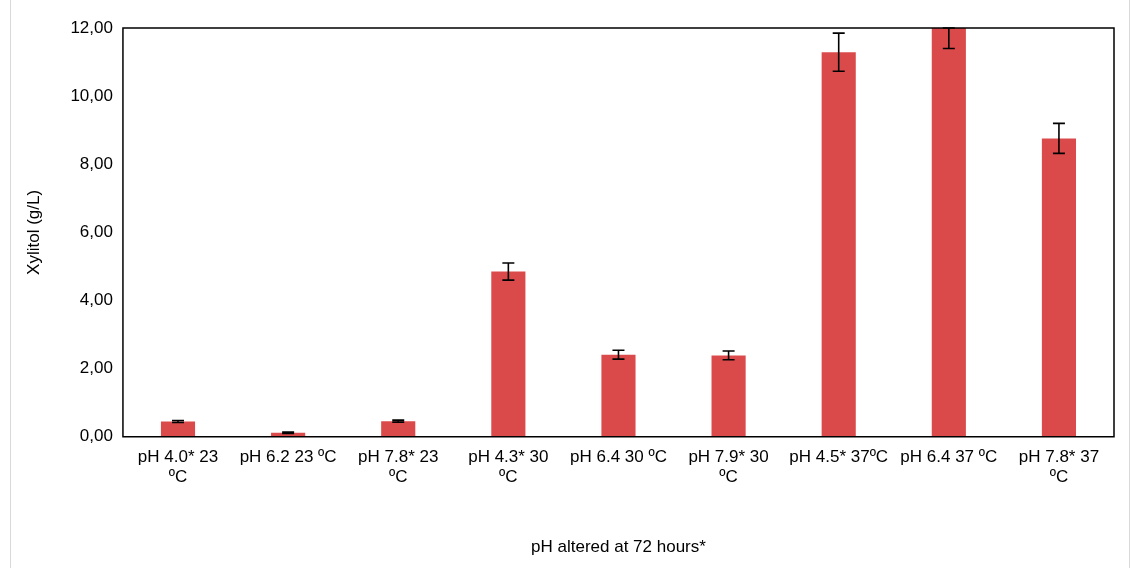 The image size is (1130, 568). Describe the element at coordinates (96, 436) in the screenshot. I see `y-tick-label: 0,00` at that location.